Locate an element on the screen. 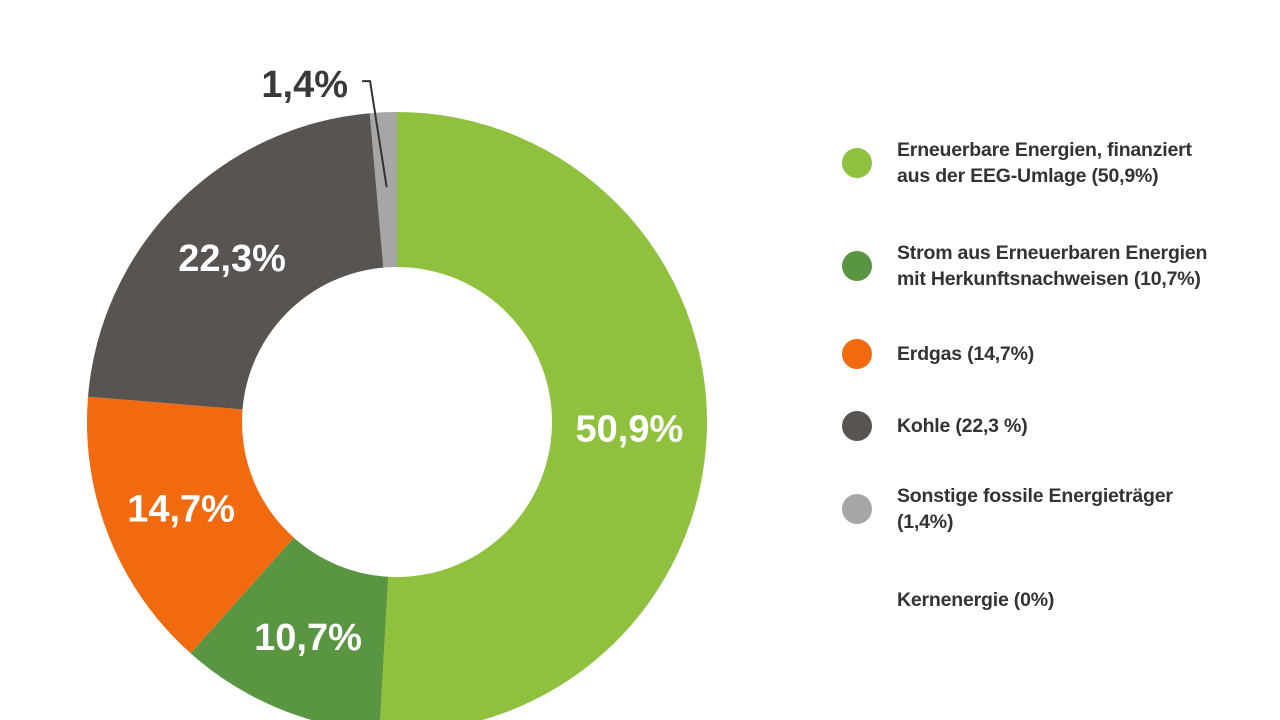 This screenshot has width=1280, height=720. leader-line-sonstige is located at coordinates (375, 134).